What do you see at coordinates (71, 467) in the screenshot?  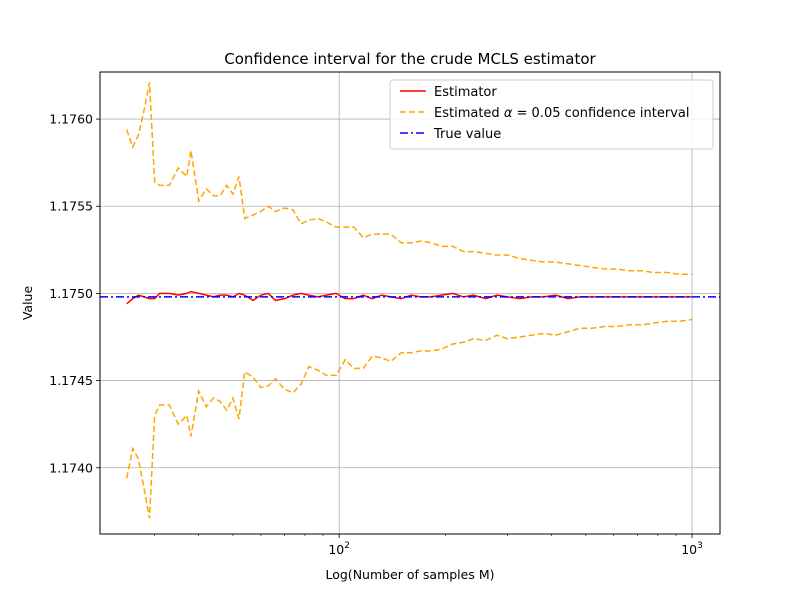 I see `y-tick-label: 1.1740` at bounding box center [71, 467].